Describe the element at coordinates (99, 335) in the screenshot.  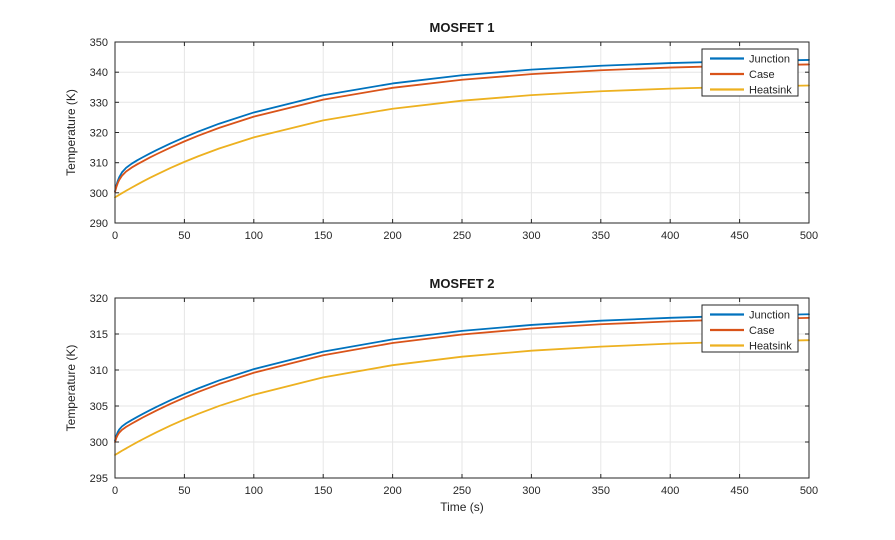
I see `y-tick-label: 315` at that location.